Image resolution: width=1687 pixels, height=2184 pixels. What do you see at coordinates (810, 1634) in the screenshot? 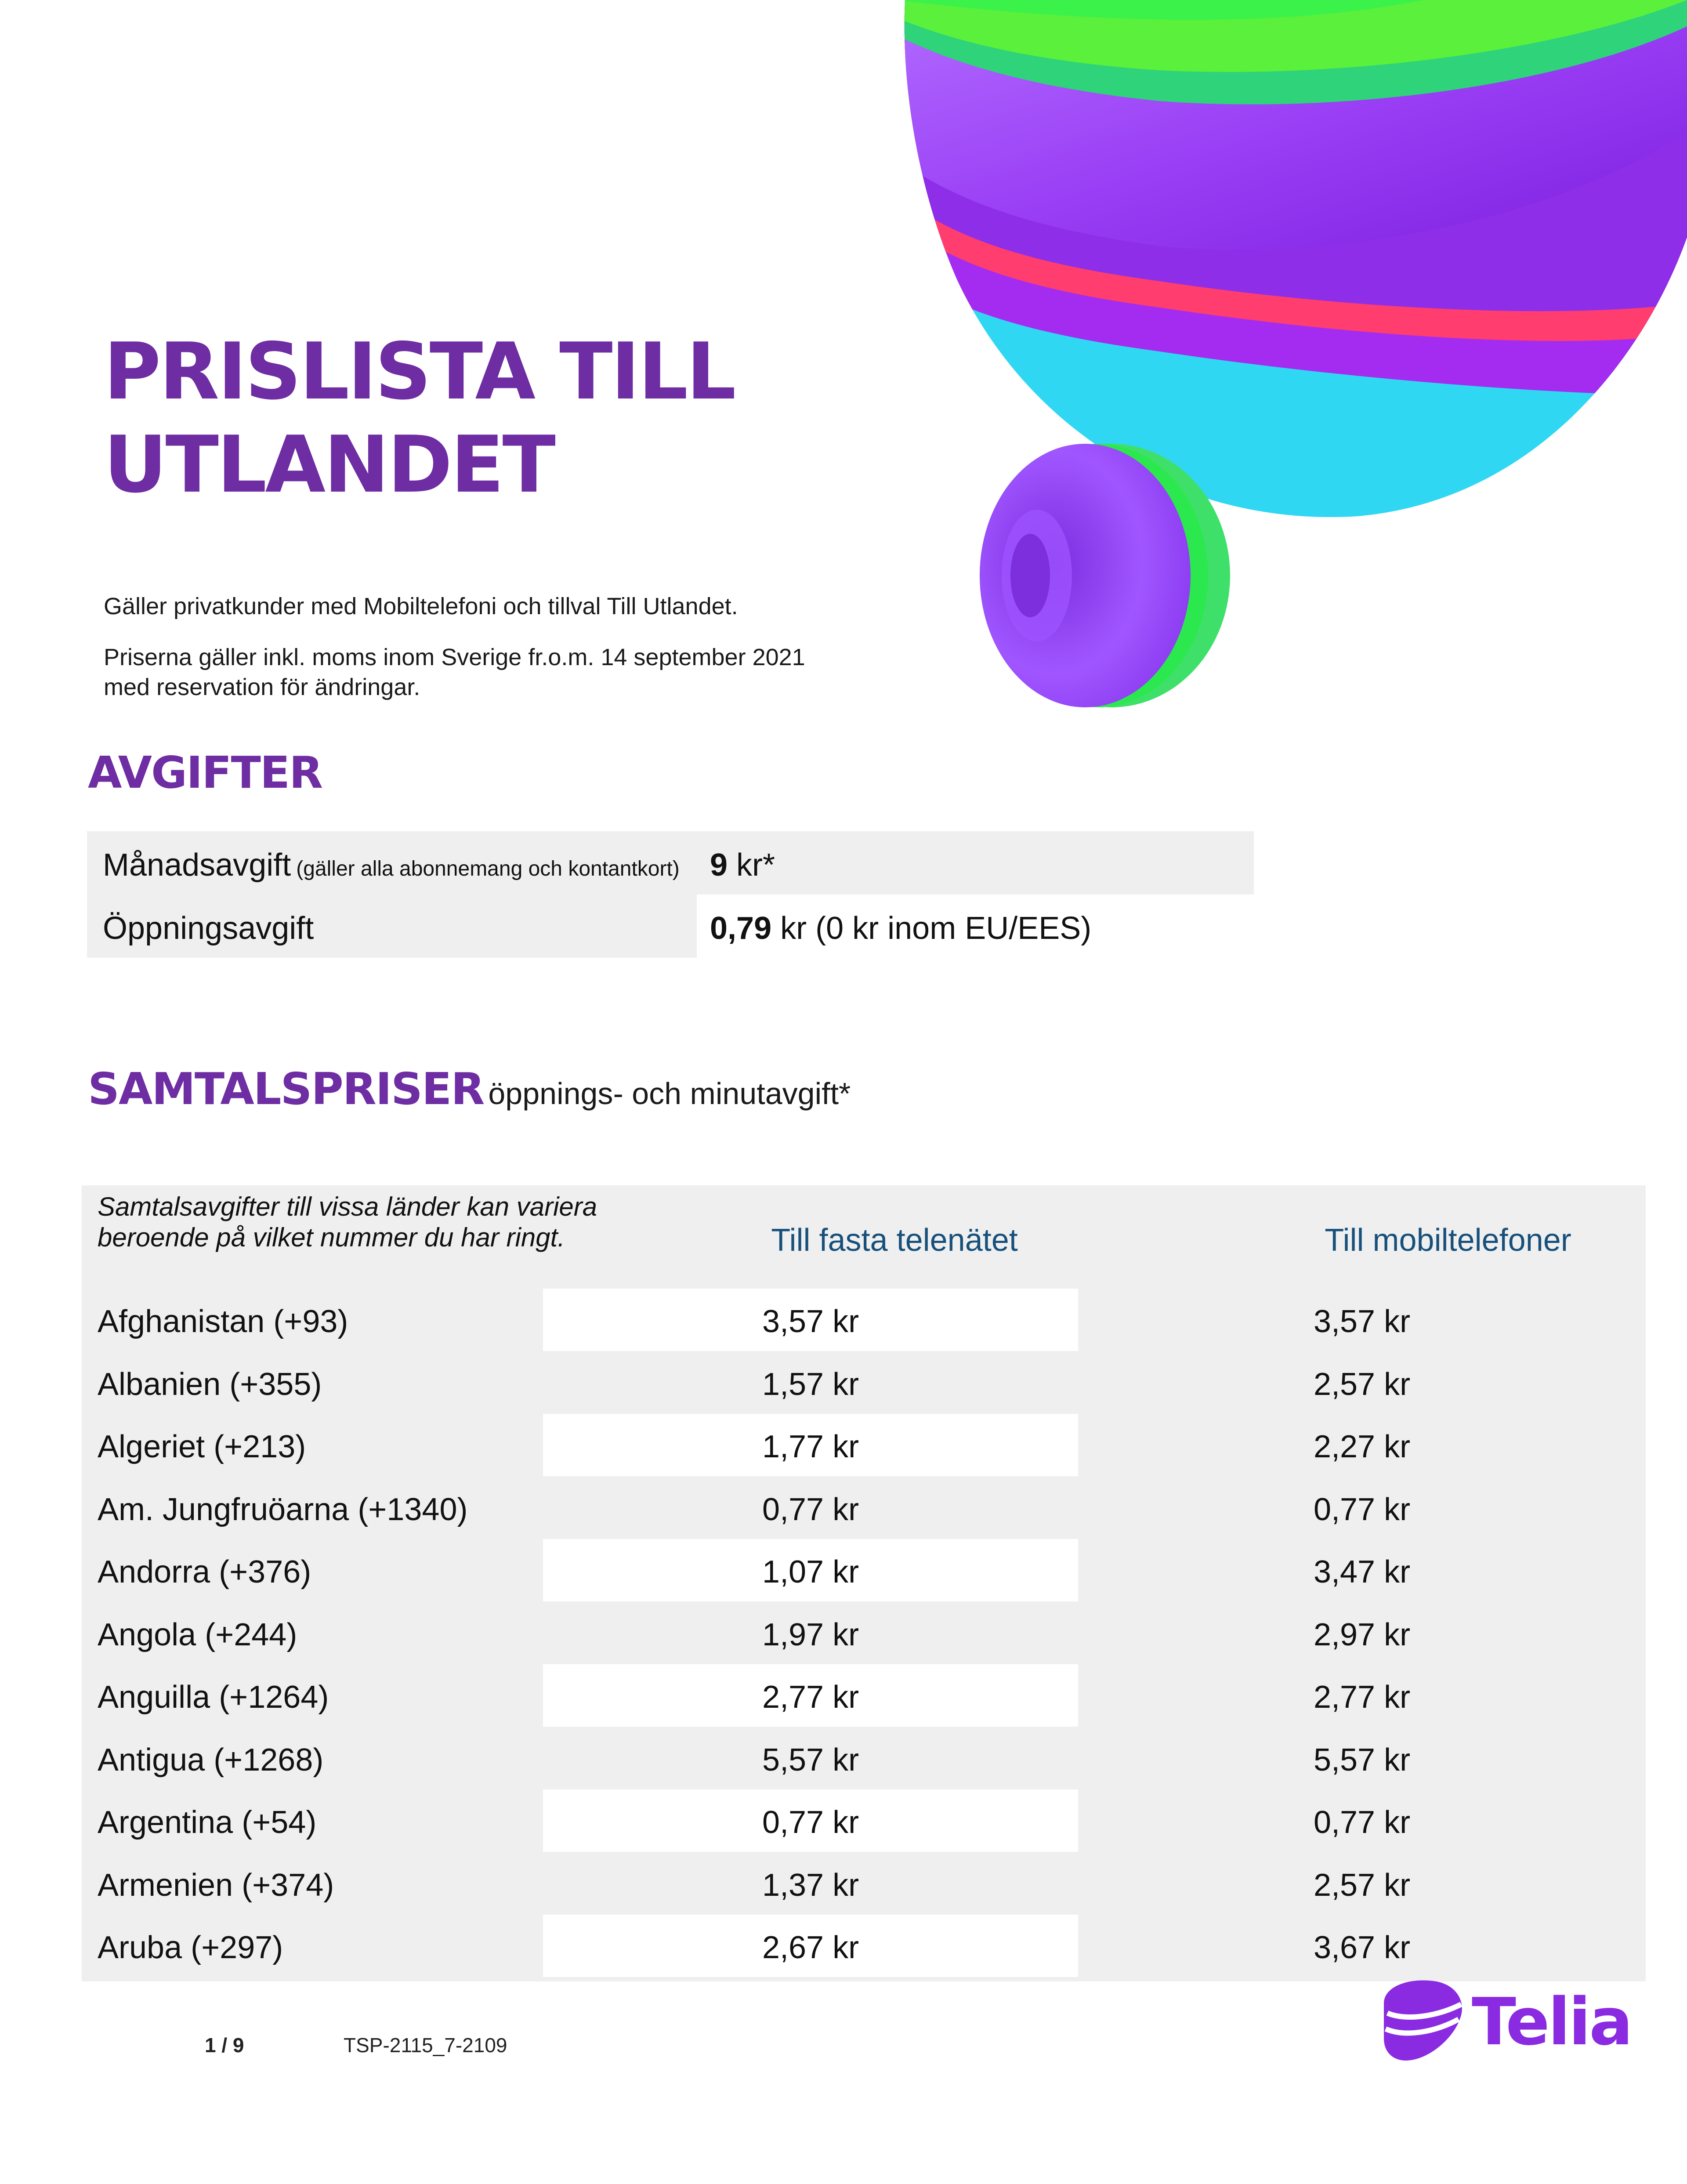
I see `fixed-price-cell: 1,97 kr` at bounding box center [810, 1634].